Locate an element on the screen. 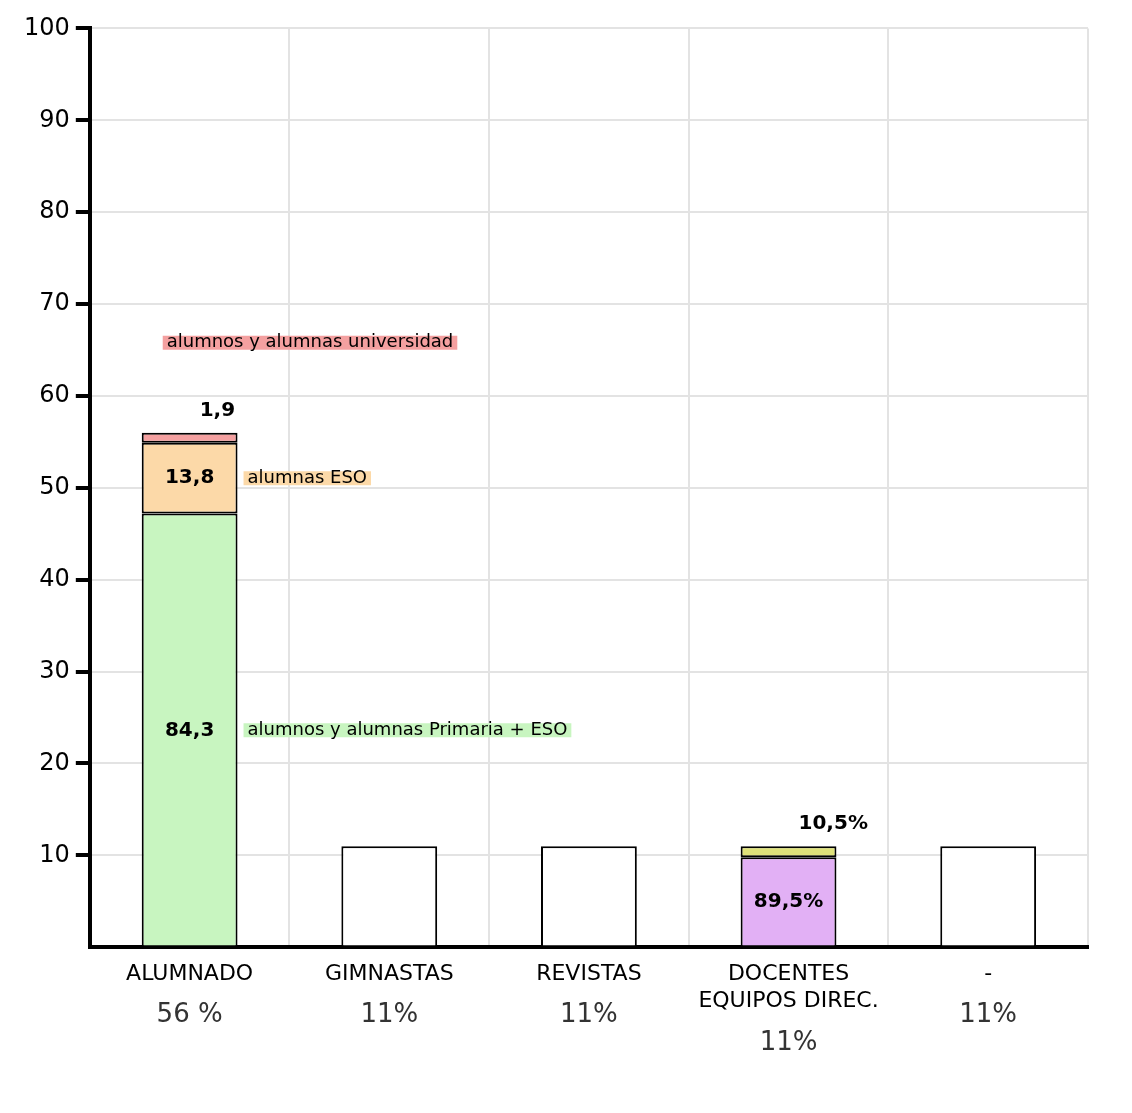 This screenshot has width=1132, height=1113. x-tick-label: REVISTAS is located at coordinates (589, 973).